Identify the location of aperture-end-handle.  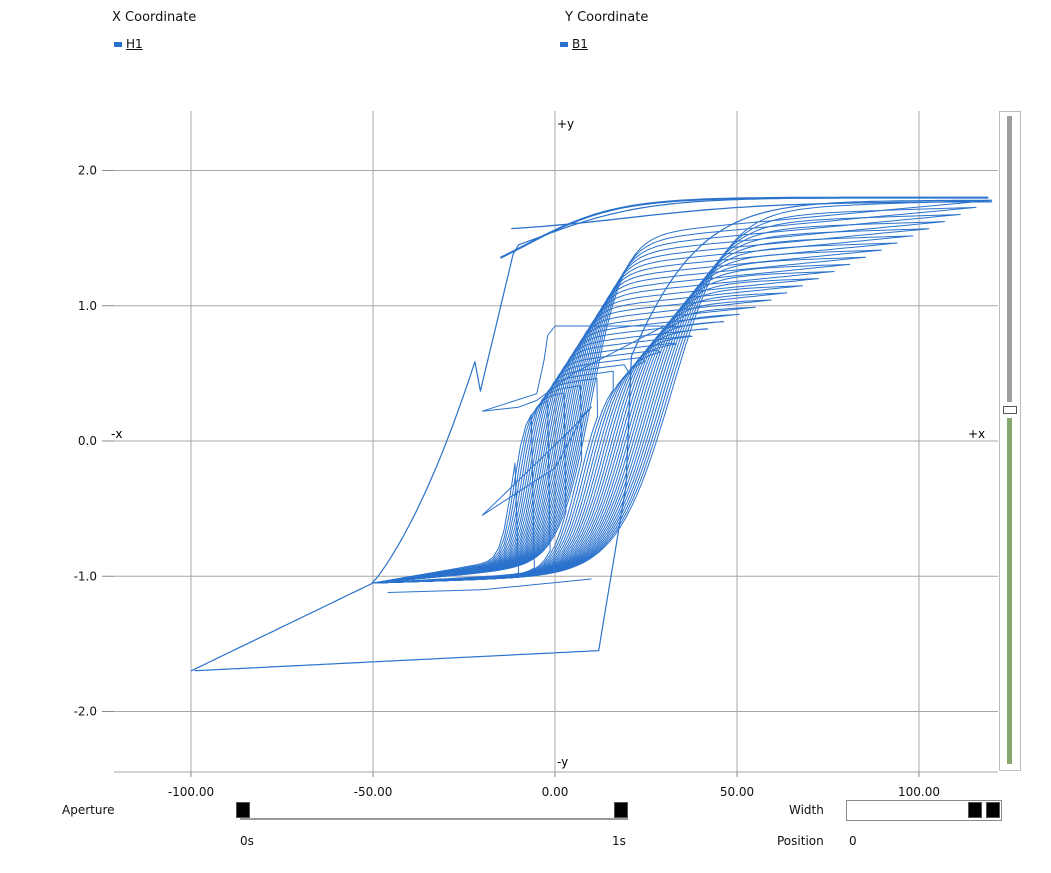
(621, 810).